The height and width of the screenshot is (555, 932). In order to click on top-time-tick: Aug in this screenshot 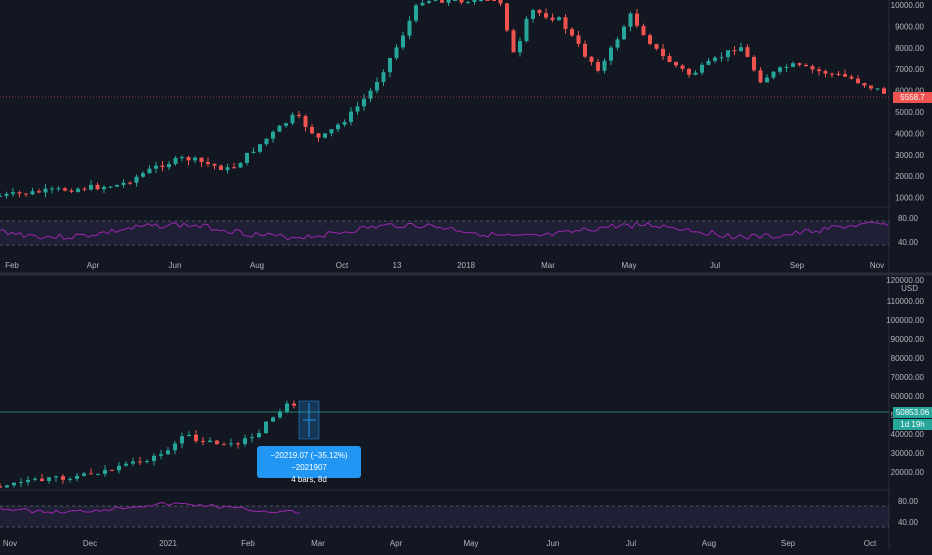, I will do `click(257, 265)`.